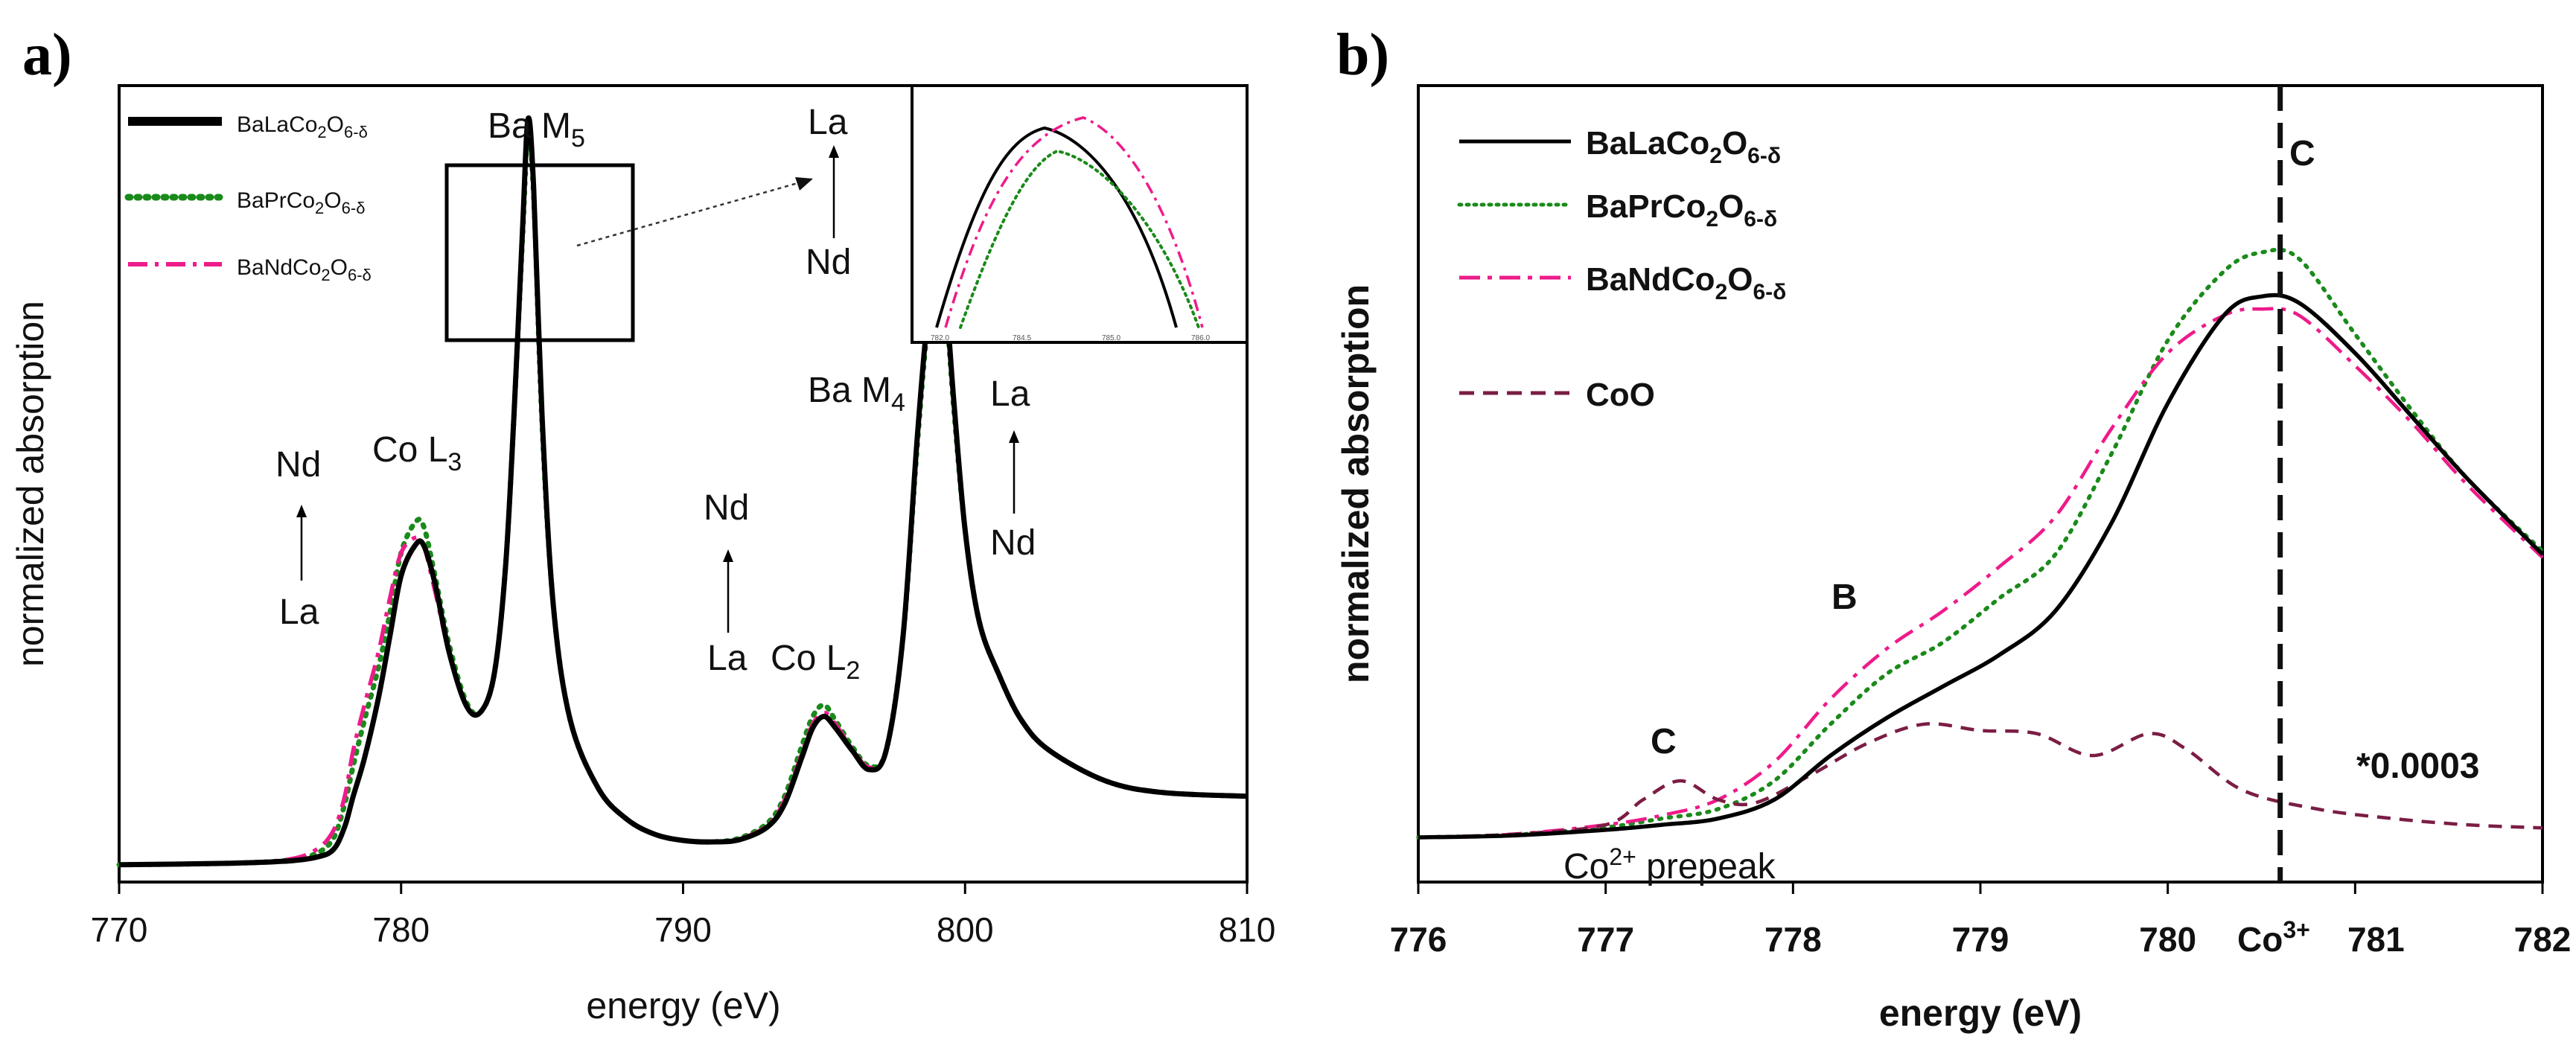 This screenshot has width=2576, height=1051. What do you see at coordinates (2543, 939) in the screenshot?
I see `x-tick-label-b-6: 782` at bounding box center [2543, 939].